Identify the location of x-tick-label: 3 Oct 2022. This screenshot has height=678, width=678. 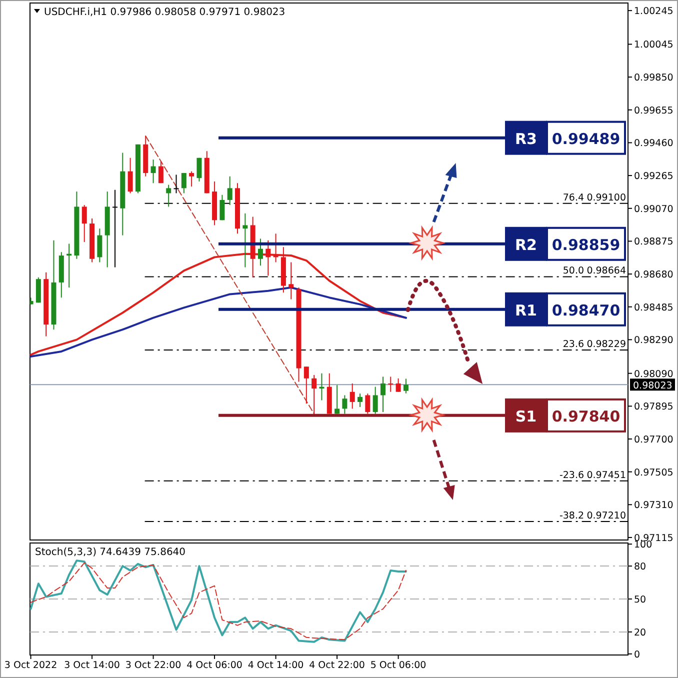
(31, 665).